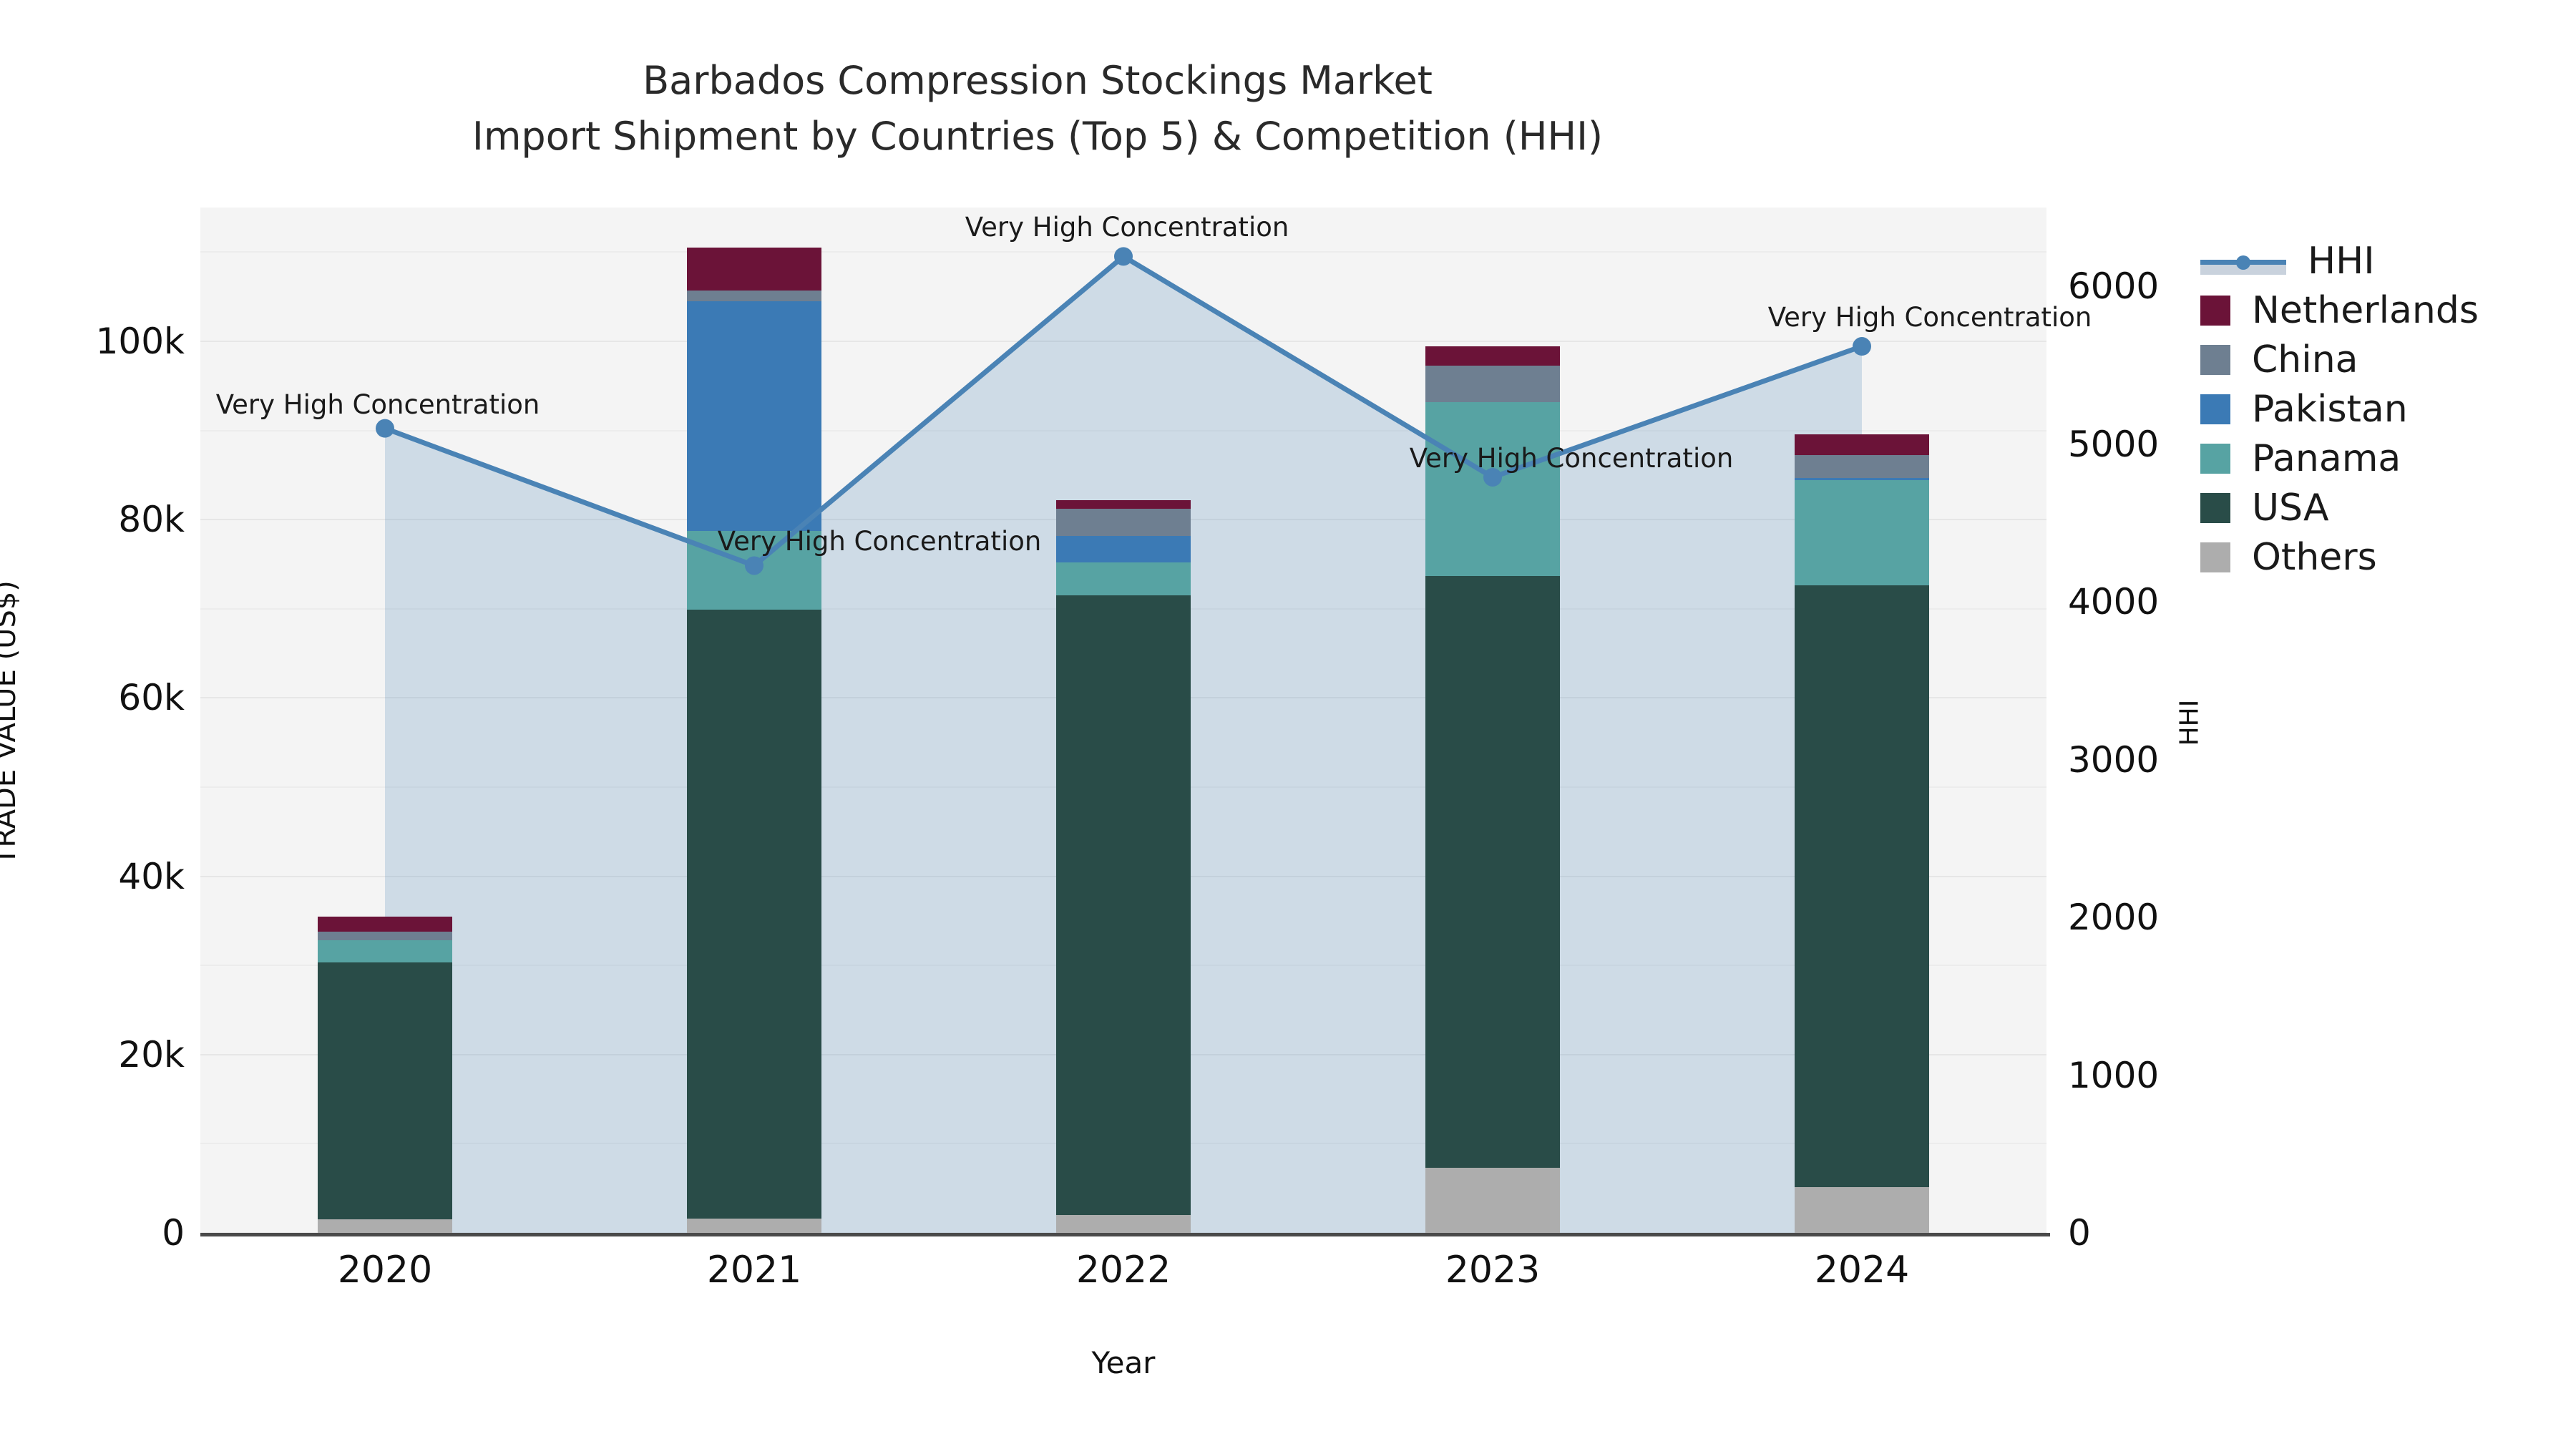 The height and width of the screenshot is (1449, 2576). I want to click on y-axis-left-label: TRADE VALUE (US$), so click(11, 722).